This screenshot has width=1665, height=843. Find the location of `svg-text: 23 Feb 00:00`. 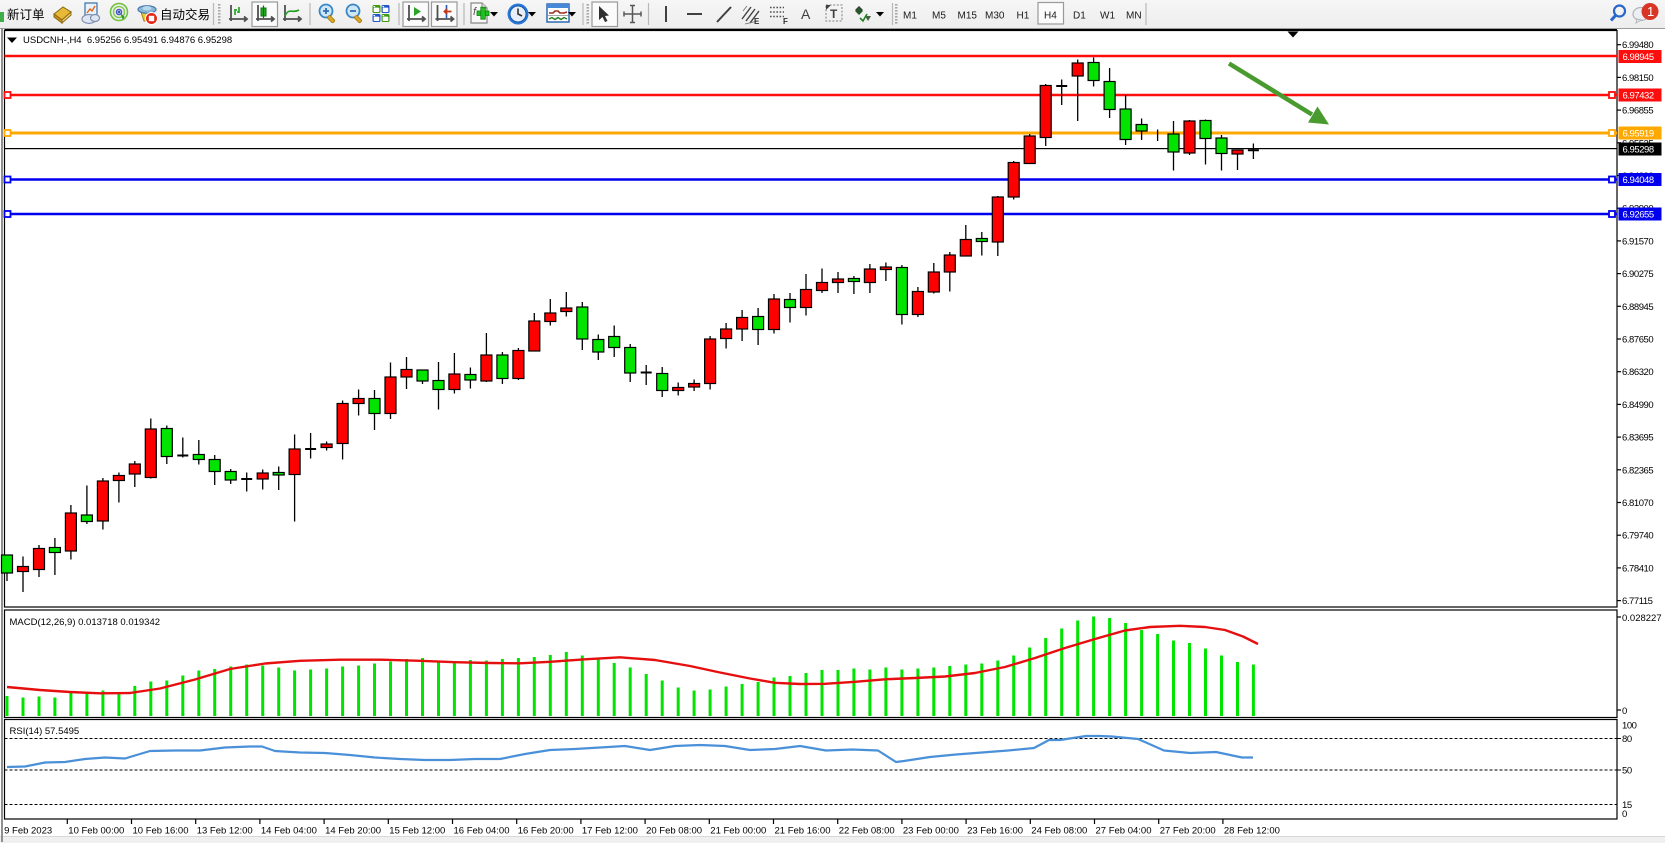

svg-text: 23 Feb 00:00 is located at coordinates (931, 831).